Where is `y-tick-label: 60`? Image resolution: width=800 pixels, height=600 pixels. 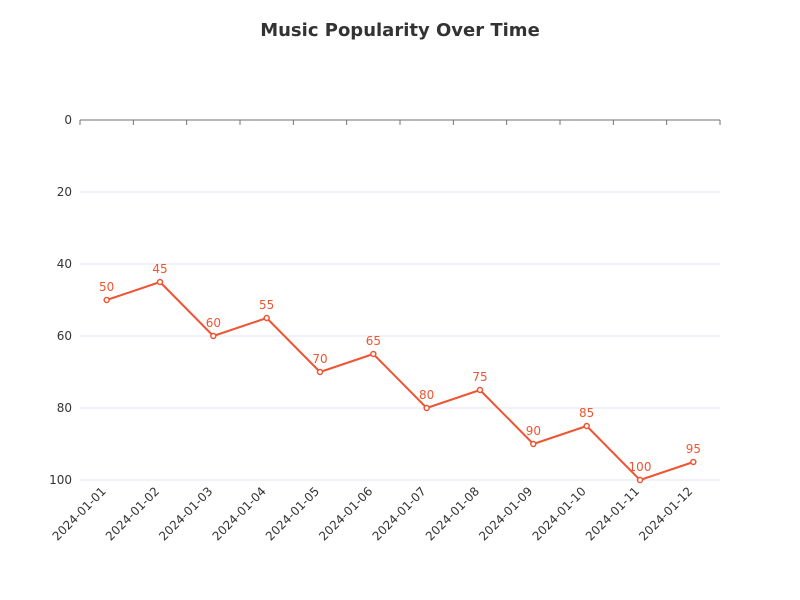
y-tick-label: 60 is located at coordinates (64, 336).